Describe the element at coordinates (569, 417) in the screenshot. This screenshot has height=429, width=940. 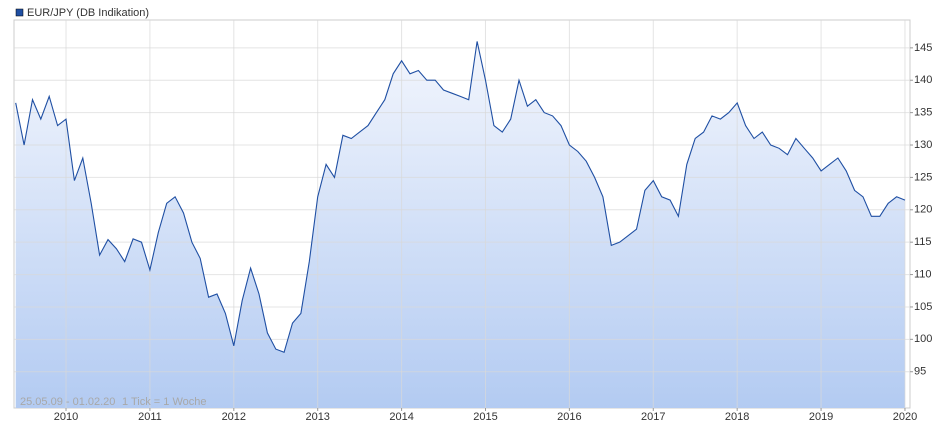
I see `x-tick-label: 2016` at that location.